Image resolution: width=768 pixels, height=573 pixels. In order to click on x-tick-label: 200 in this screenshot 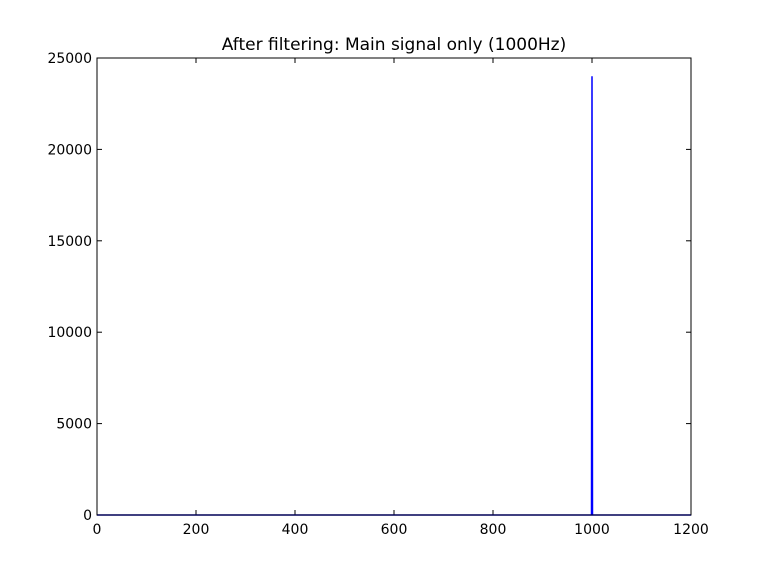, I will do `click(196, 530)`.